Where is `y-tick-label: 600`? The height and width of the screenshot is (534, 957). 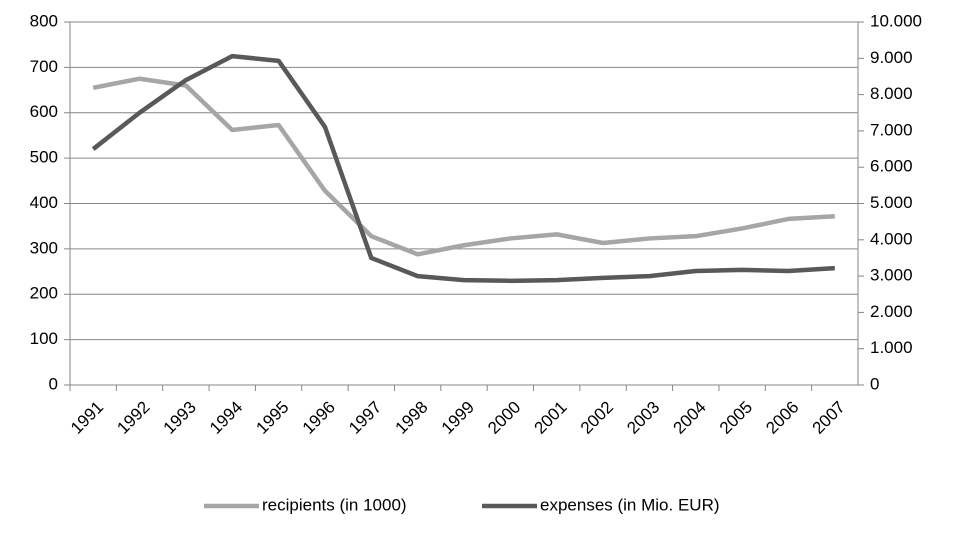
y-tick-label: 600 is located at coordinates (44, 111).